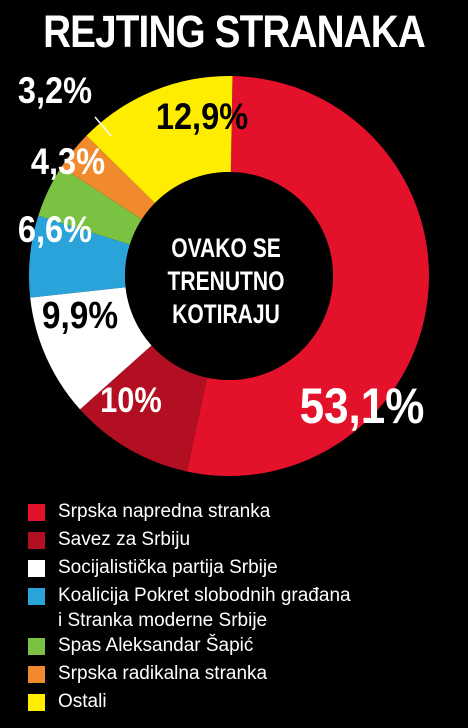  I want to click on legend-item: Srpska napredna stranka, so click(243, 513).